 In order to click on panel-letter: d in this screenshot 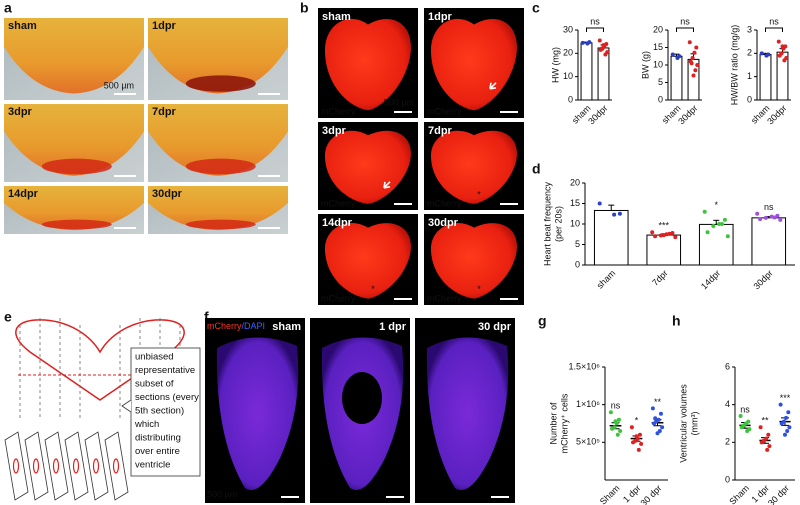, I will do `click(536, 169)`.